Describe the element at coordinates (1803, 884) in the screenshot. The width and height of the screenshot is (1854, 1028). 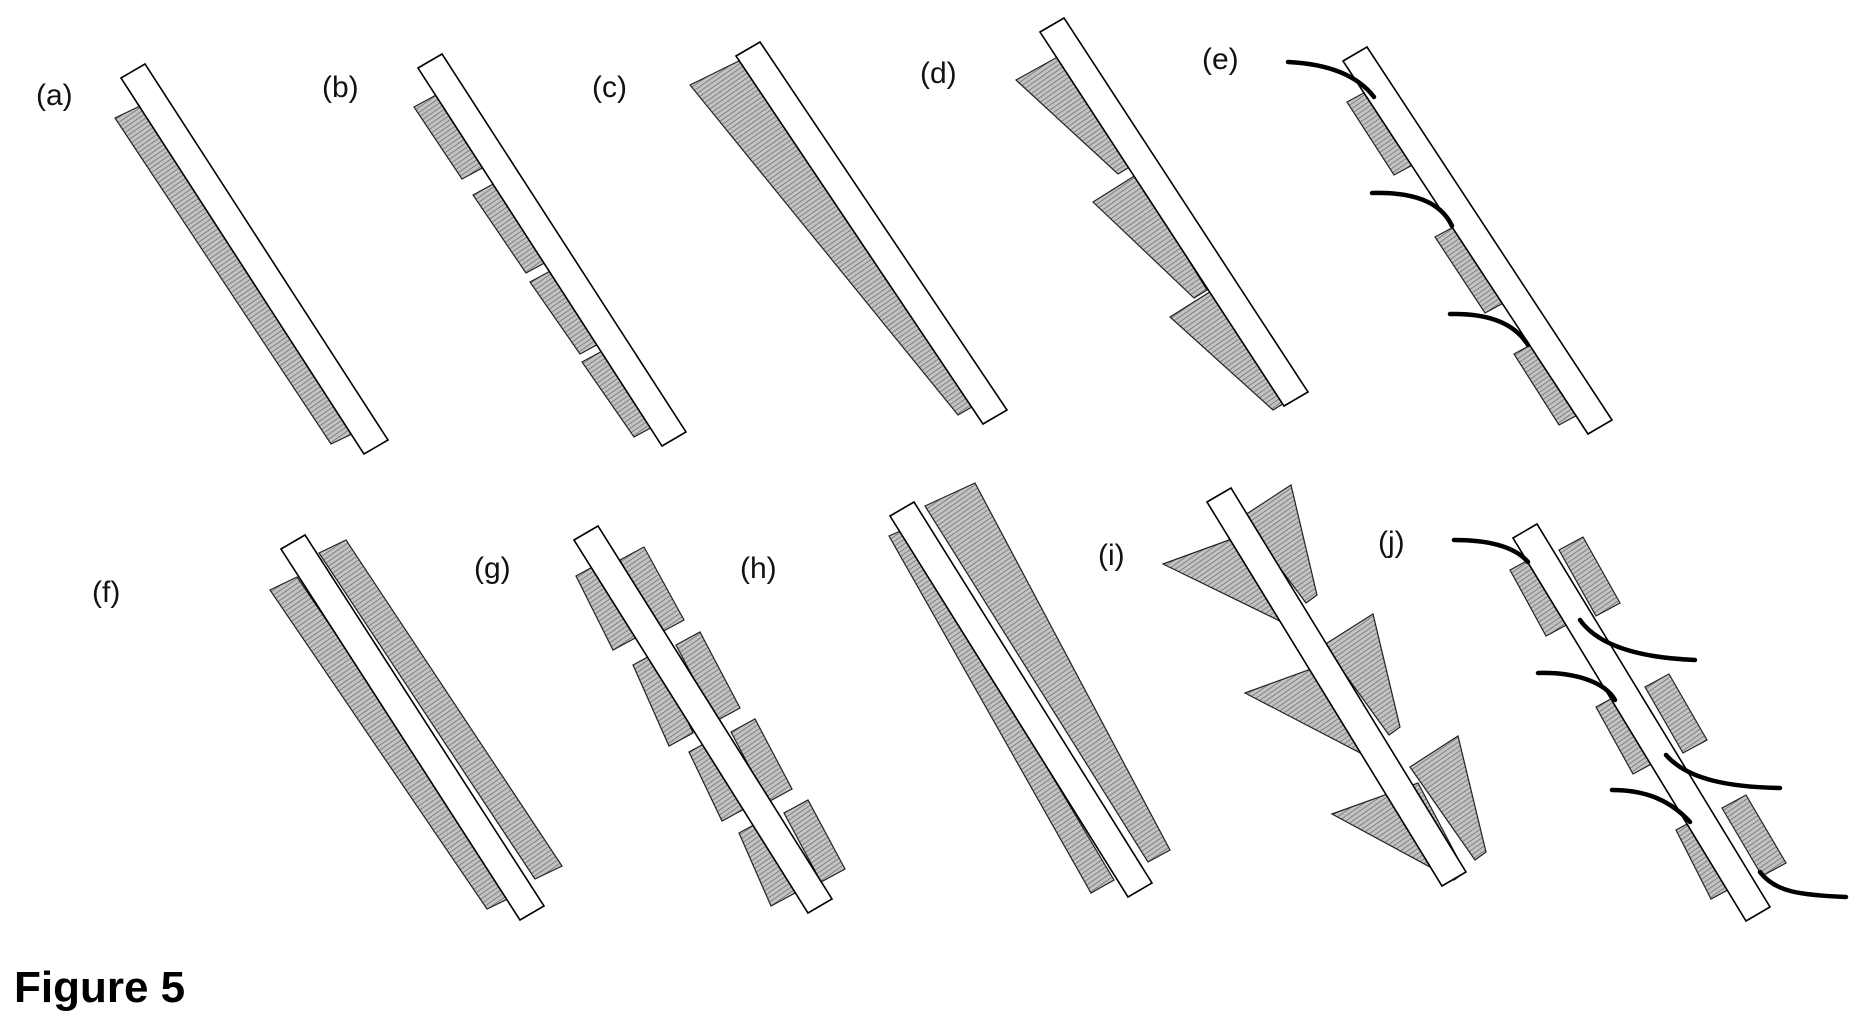
I see `panel-j-wire` at that location.